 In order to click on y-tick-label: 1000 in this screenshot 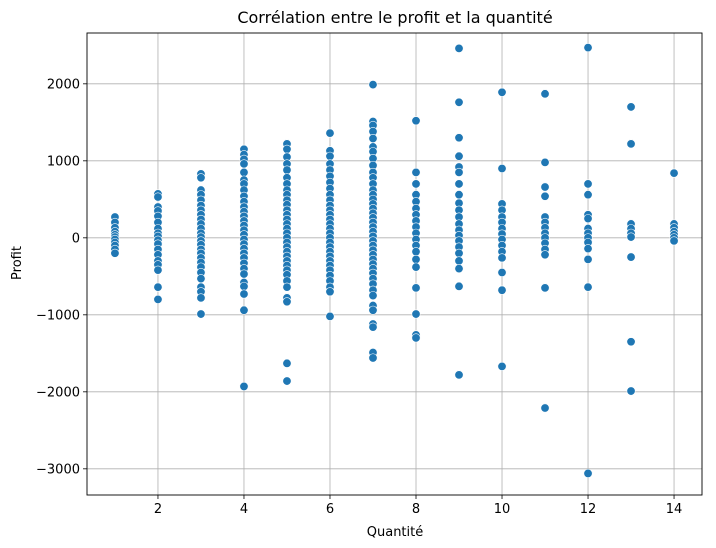, I will do `click(63, 161)`.